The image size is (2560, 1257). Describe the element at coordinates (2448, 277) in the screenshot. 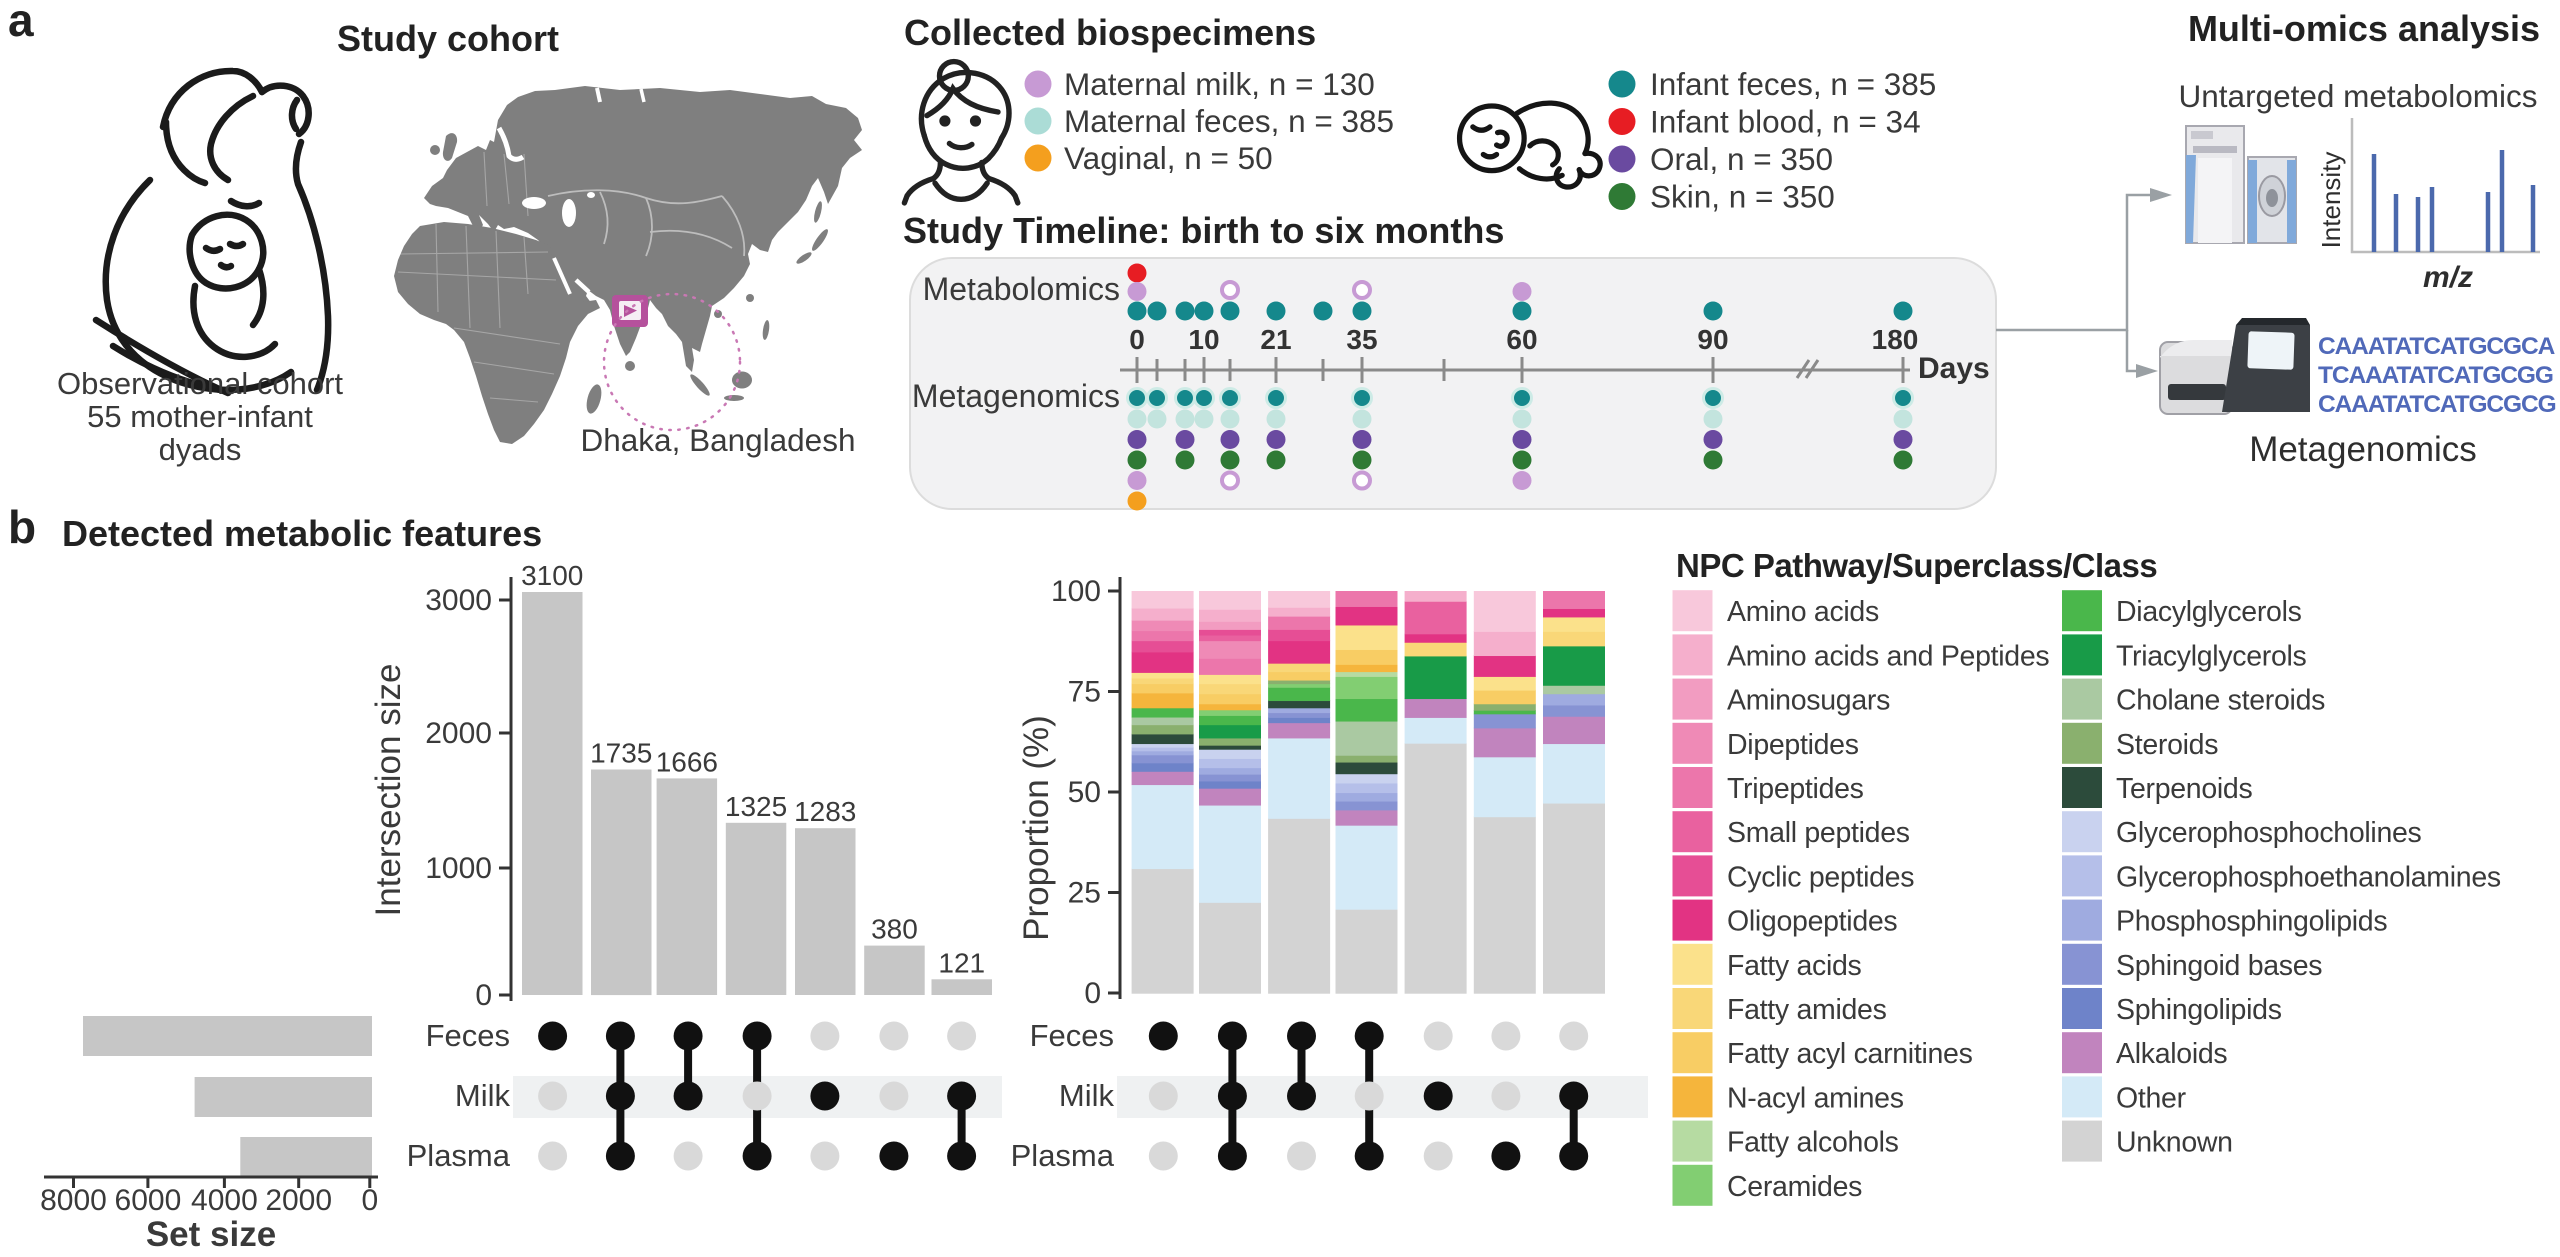

I see `svg-text: m/z` at that location.